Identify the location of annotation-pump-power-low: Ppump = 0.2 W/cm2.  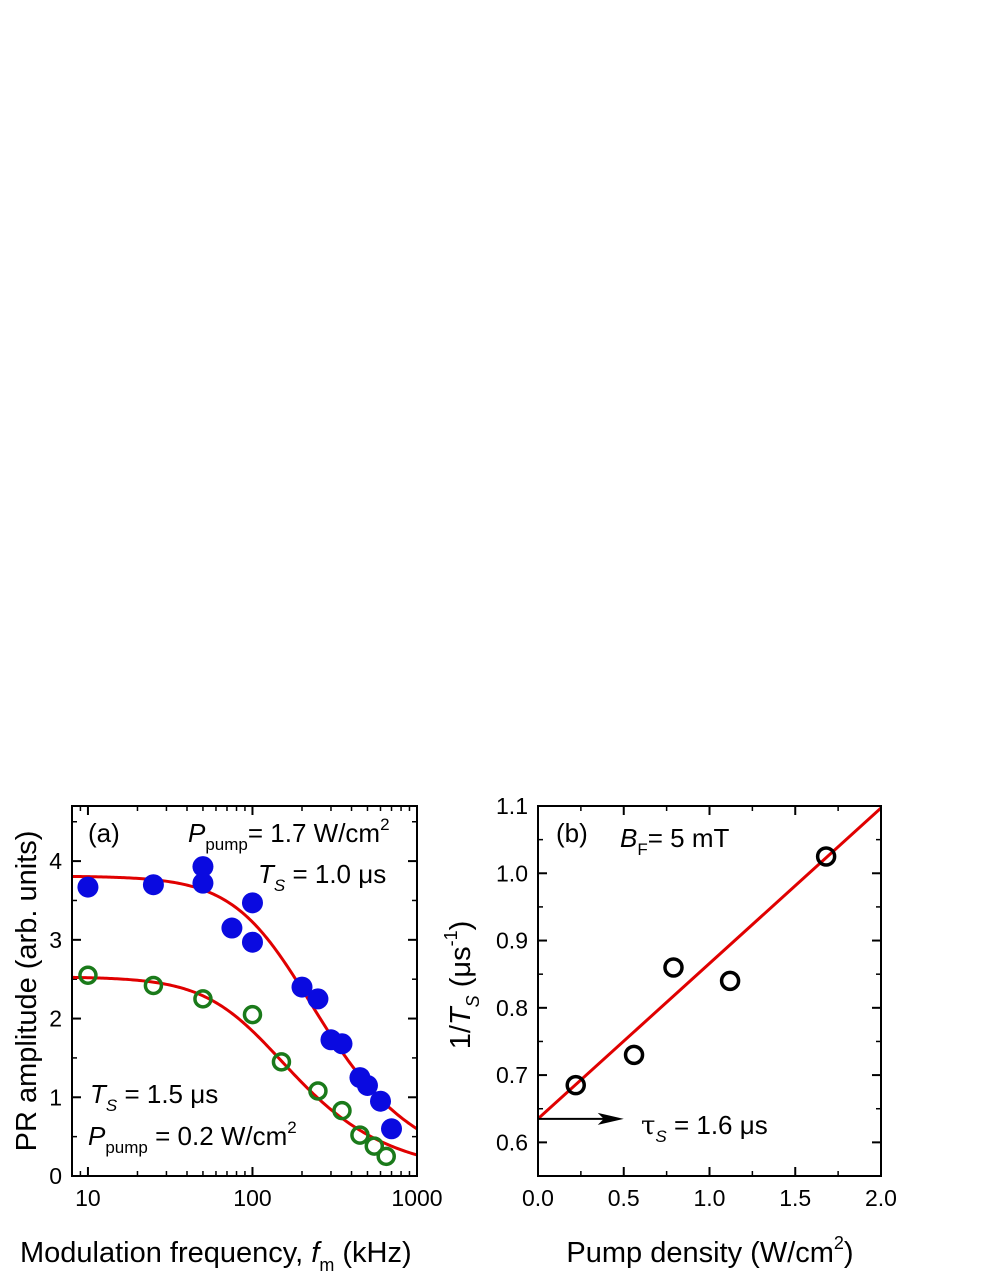
(192, 1137).